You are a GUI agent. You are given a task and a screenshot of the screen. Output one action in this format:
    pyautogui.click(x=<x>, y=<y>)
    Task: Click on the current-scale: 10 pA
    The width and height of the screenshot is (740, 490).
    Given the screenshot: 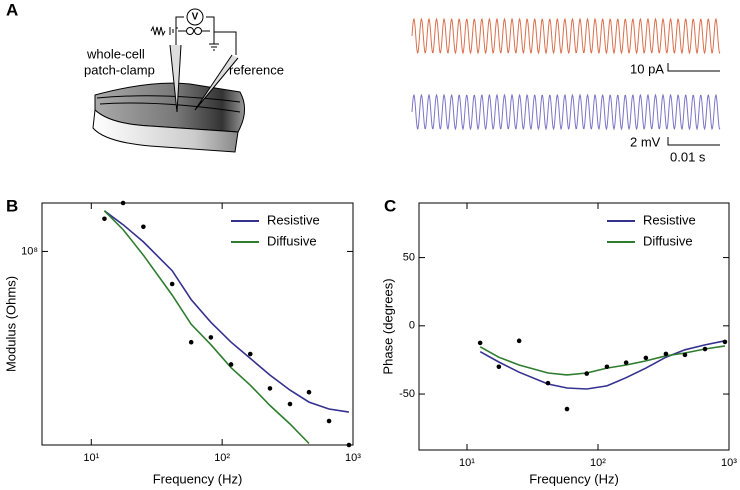 What is the action you would take?
    pyautogui.click(x=647, y=68)
    